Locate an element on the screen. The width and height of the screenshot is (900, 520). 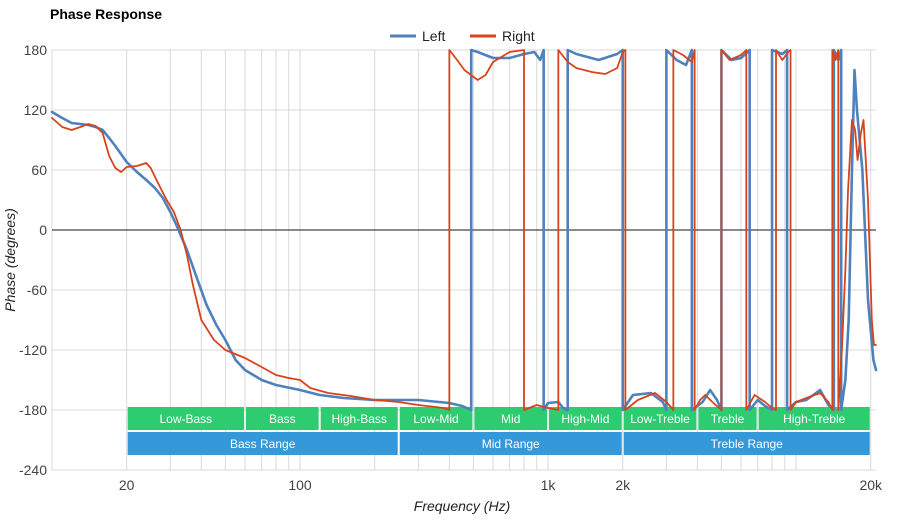
y-tick-label: 180 is located at coordinates (36, 50).